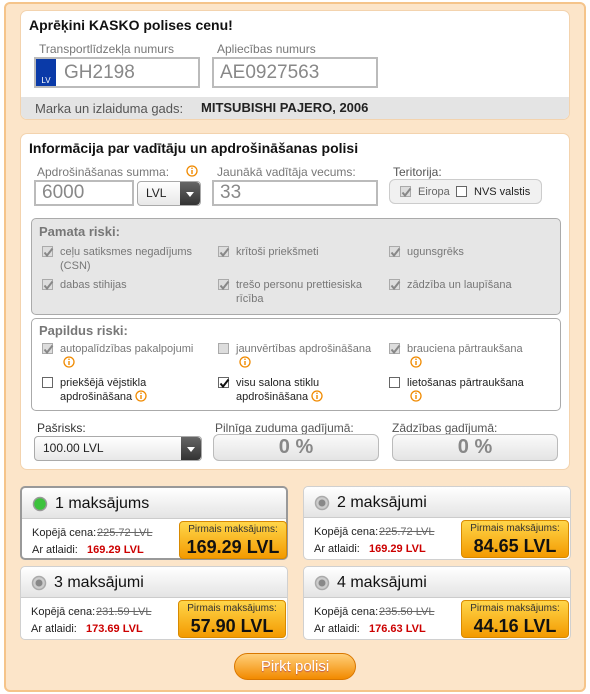  Describe the element at coordinates (103, 390) in the screenshot. I see `risk-text: priekšējā vējstikla apdrošināšana` at that location.